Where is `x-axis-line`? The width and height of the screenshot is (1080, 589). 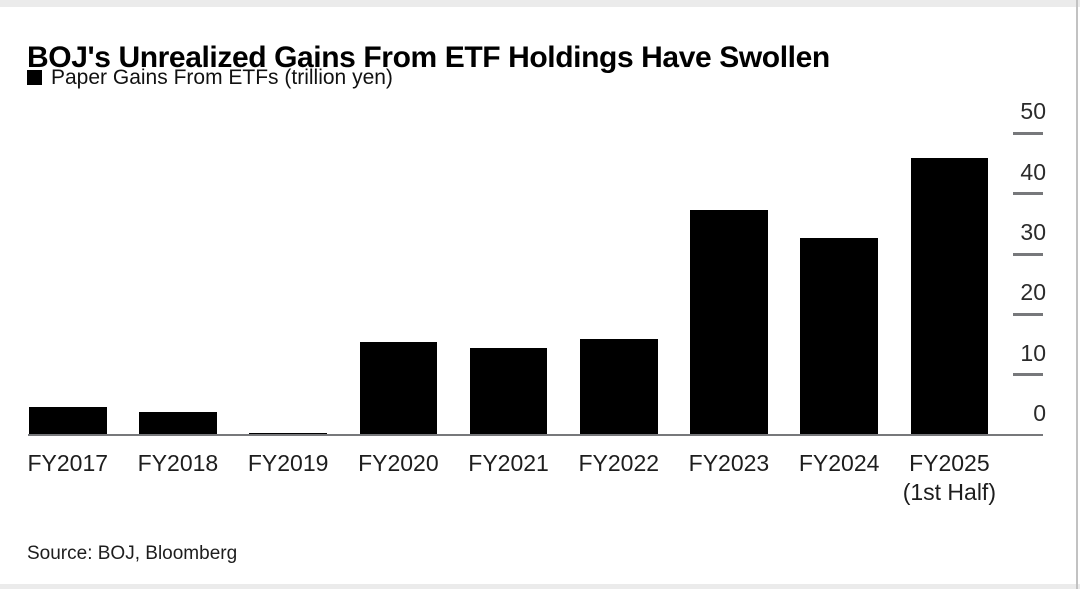 x-axis-line is located at coordinates (535, 435).